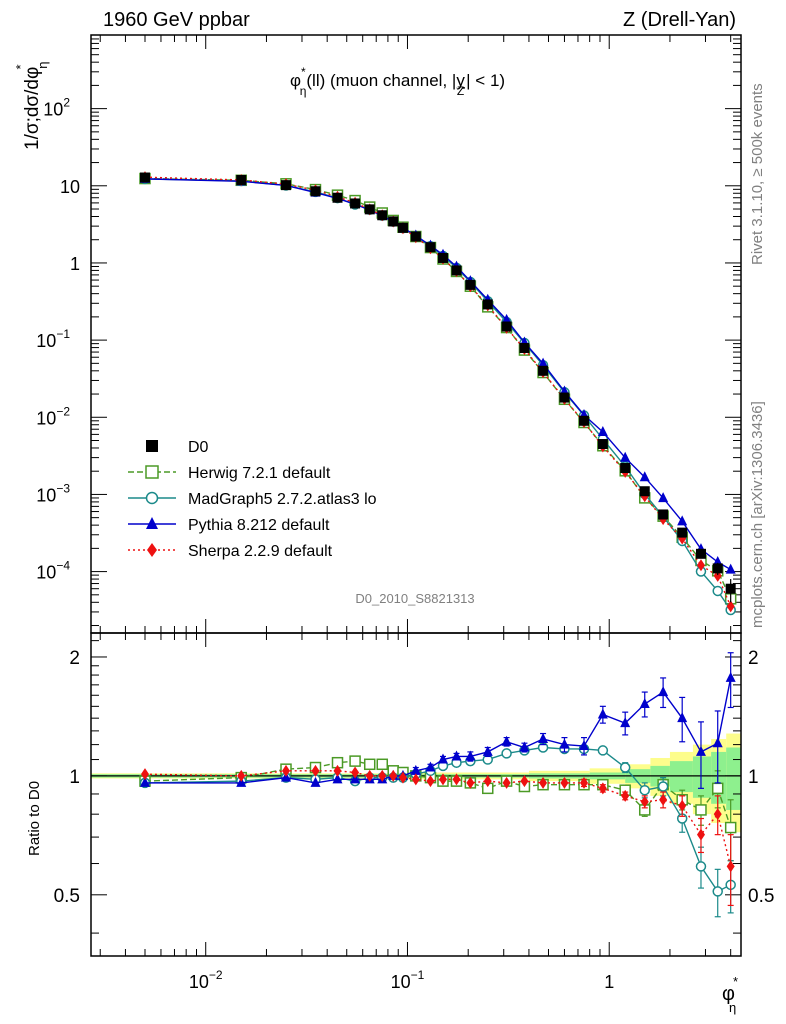  What do you see at coordinates (67, 896) in the screenshot?
I see `ratio-y-tick-label-left: 0.5` at bounding box center [67, 896].